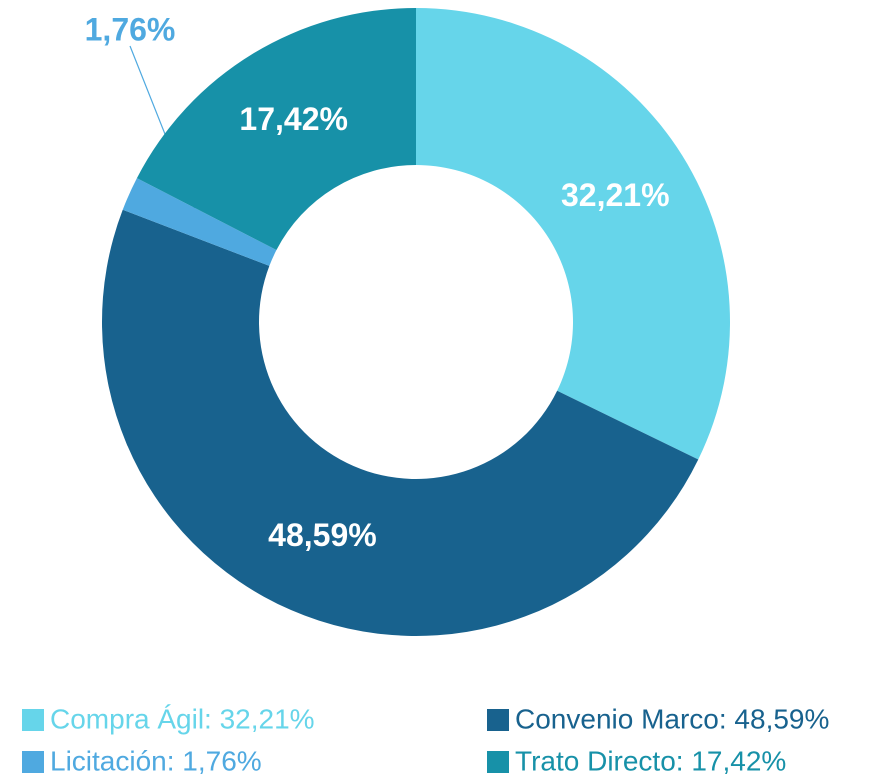  What do you see at coordinates (156, 760) in the screenshot?
I see `legend-label: Licitación: 1,76%` at bounding box center [156, 760].